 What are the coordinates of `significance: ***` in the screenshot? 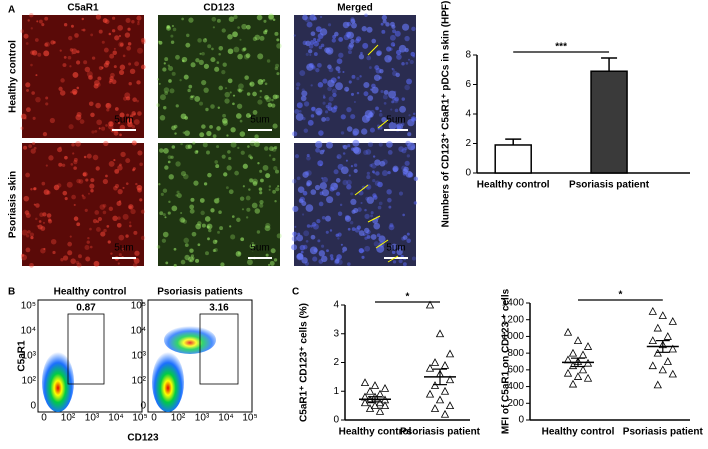 It's located at (561, 47).